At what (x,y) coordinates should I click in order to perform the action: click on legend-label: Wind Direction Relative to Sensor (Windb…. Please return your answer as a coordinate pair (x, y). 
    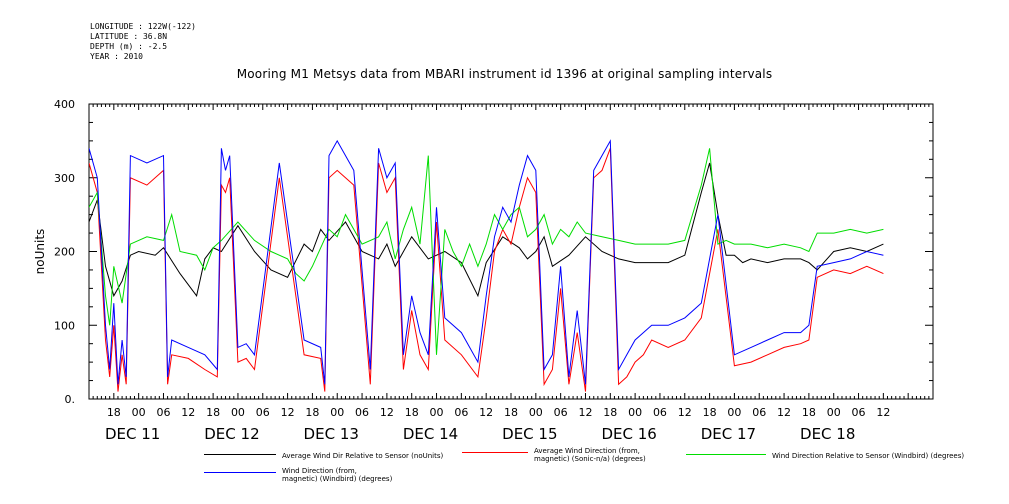
    Looking at the image, I should click on (868, 456).